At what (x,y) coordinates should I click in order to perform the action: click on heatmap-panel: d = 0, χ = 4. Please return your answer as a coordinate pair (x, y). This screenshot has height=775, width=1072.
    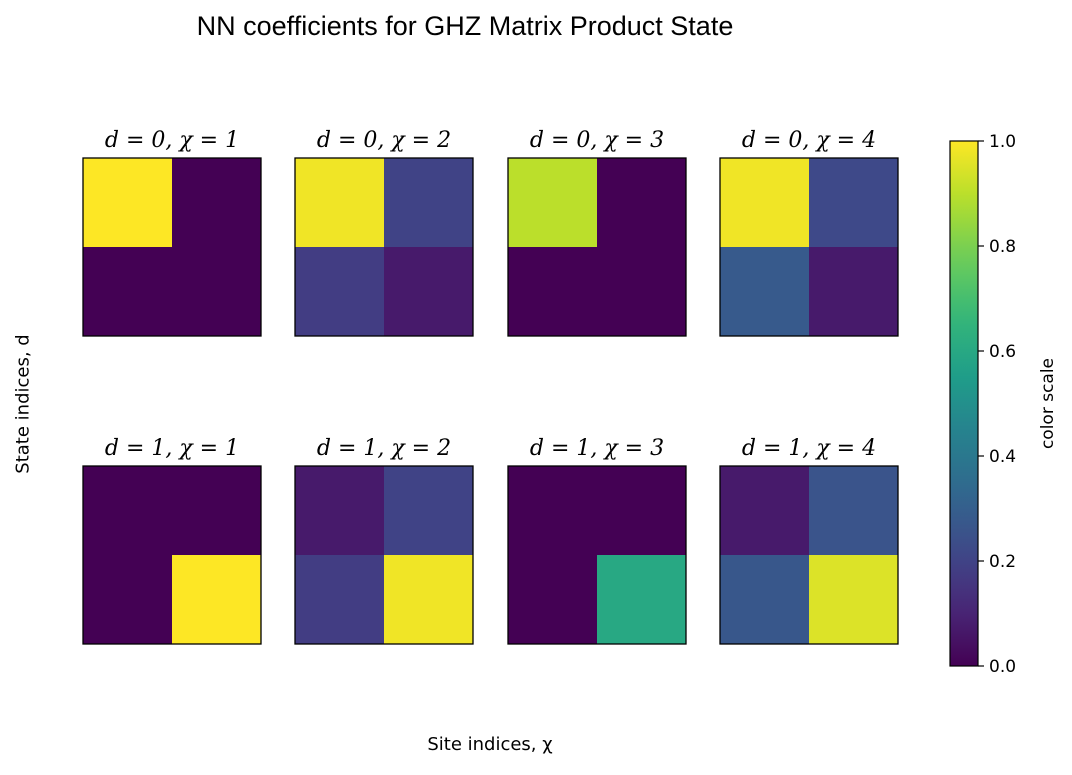
    Looking at the image, I should click on (809, 232).